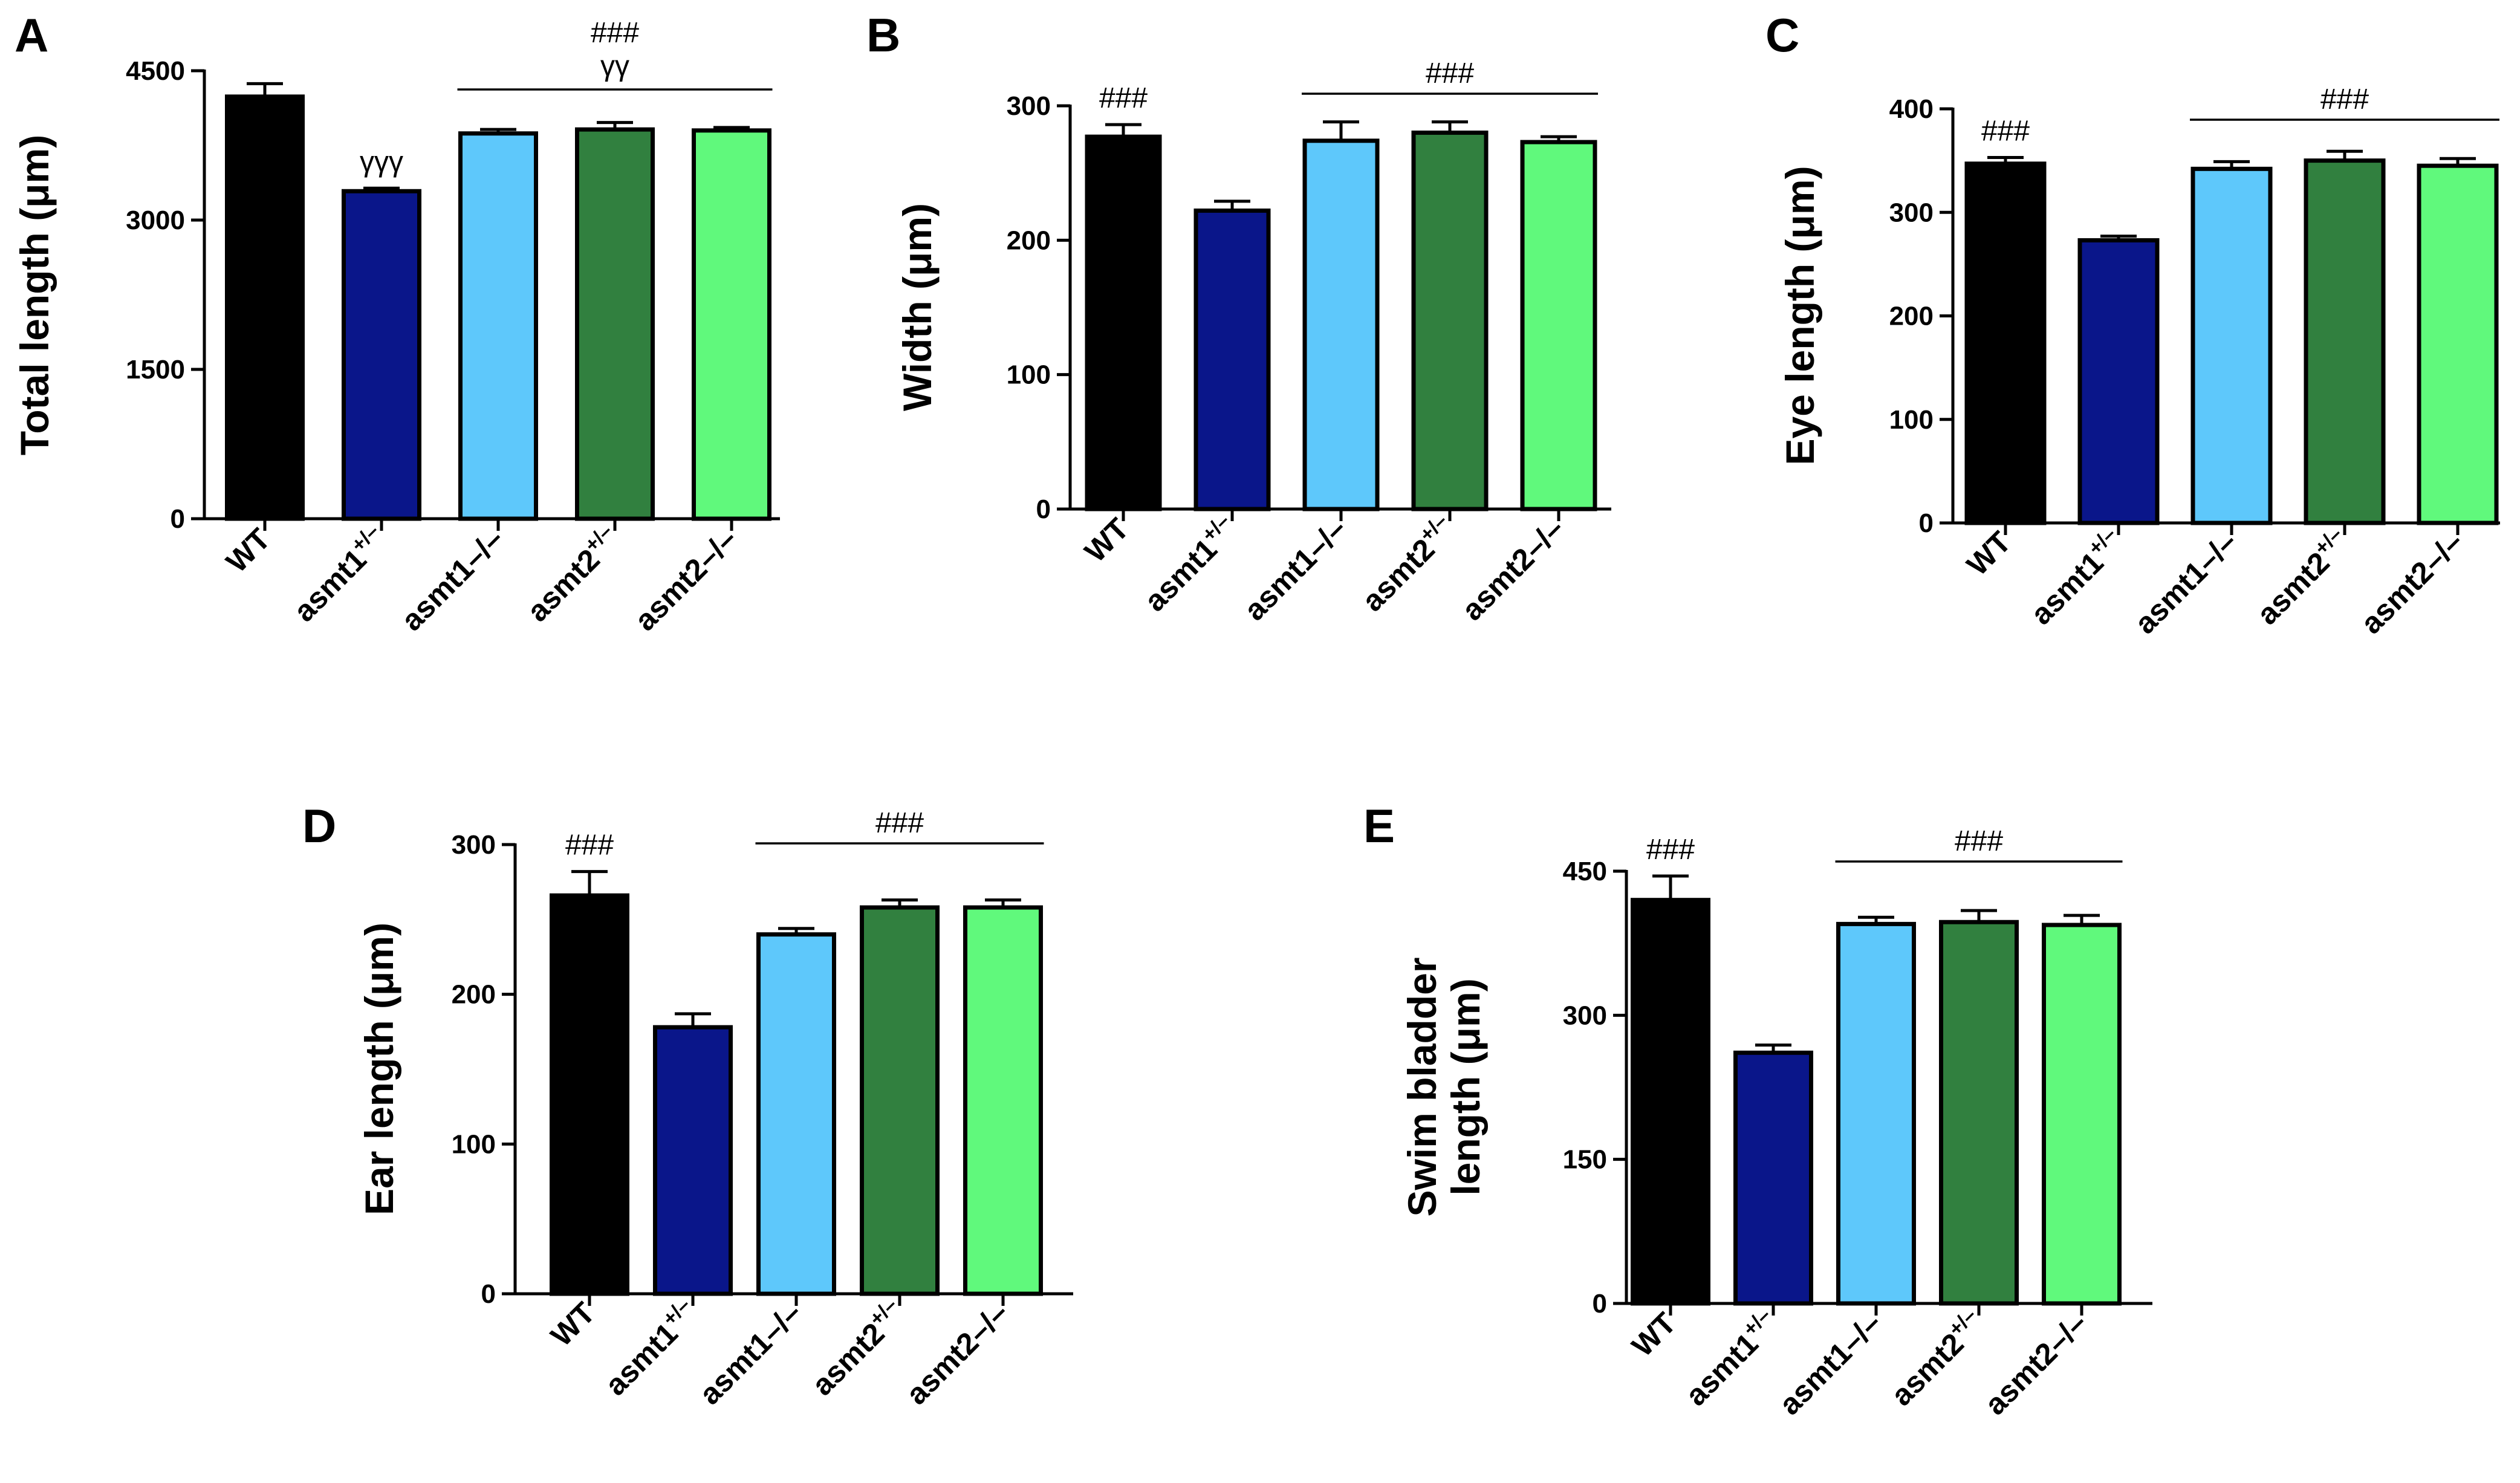  I want to click on panel-letter: B, so click(883, 35).